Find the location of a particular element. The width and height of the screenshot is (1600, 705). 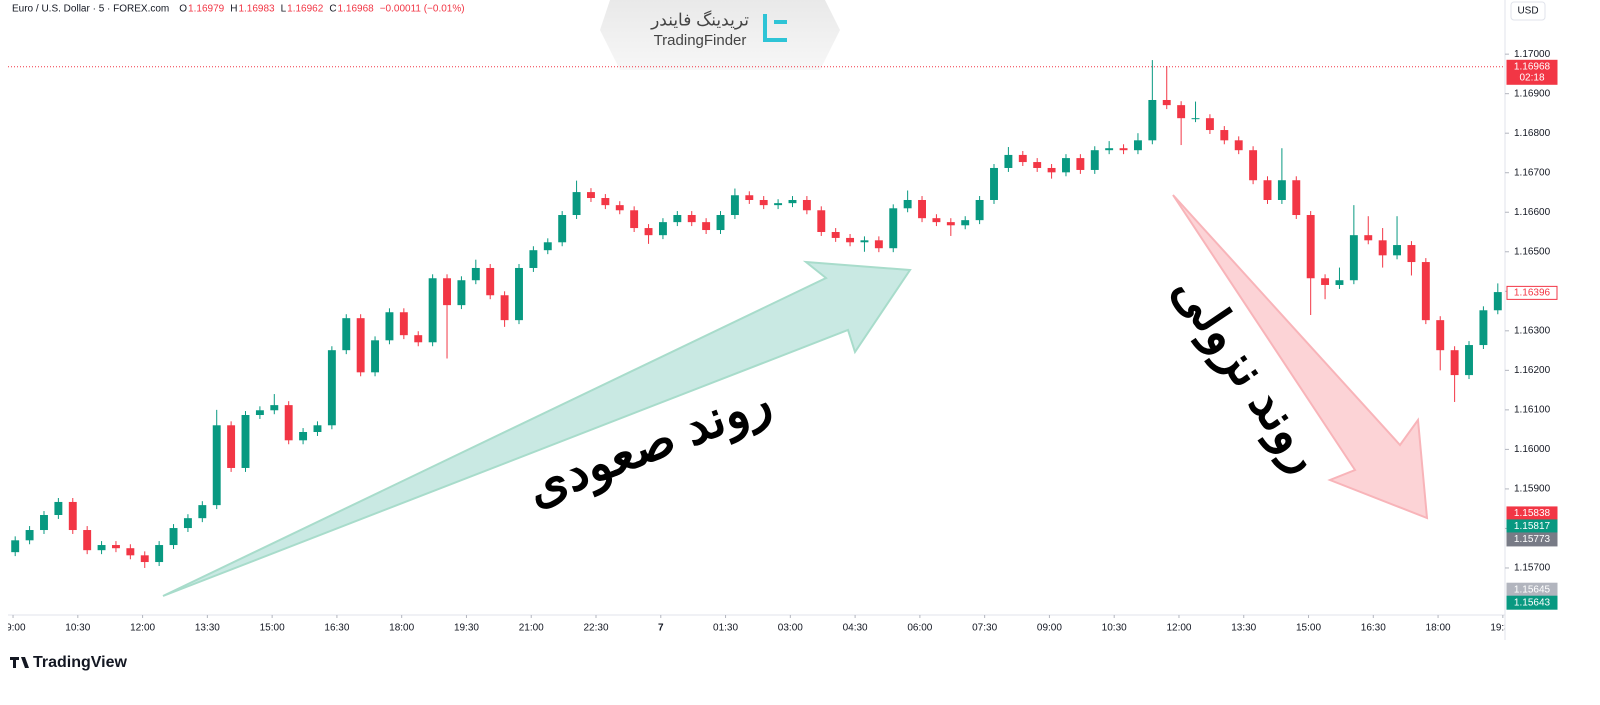

y-tick-label: 1.16800 is located at coordinates (1532, 133).